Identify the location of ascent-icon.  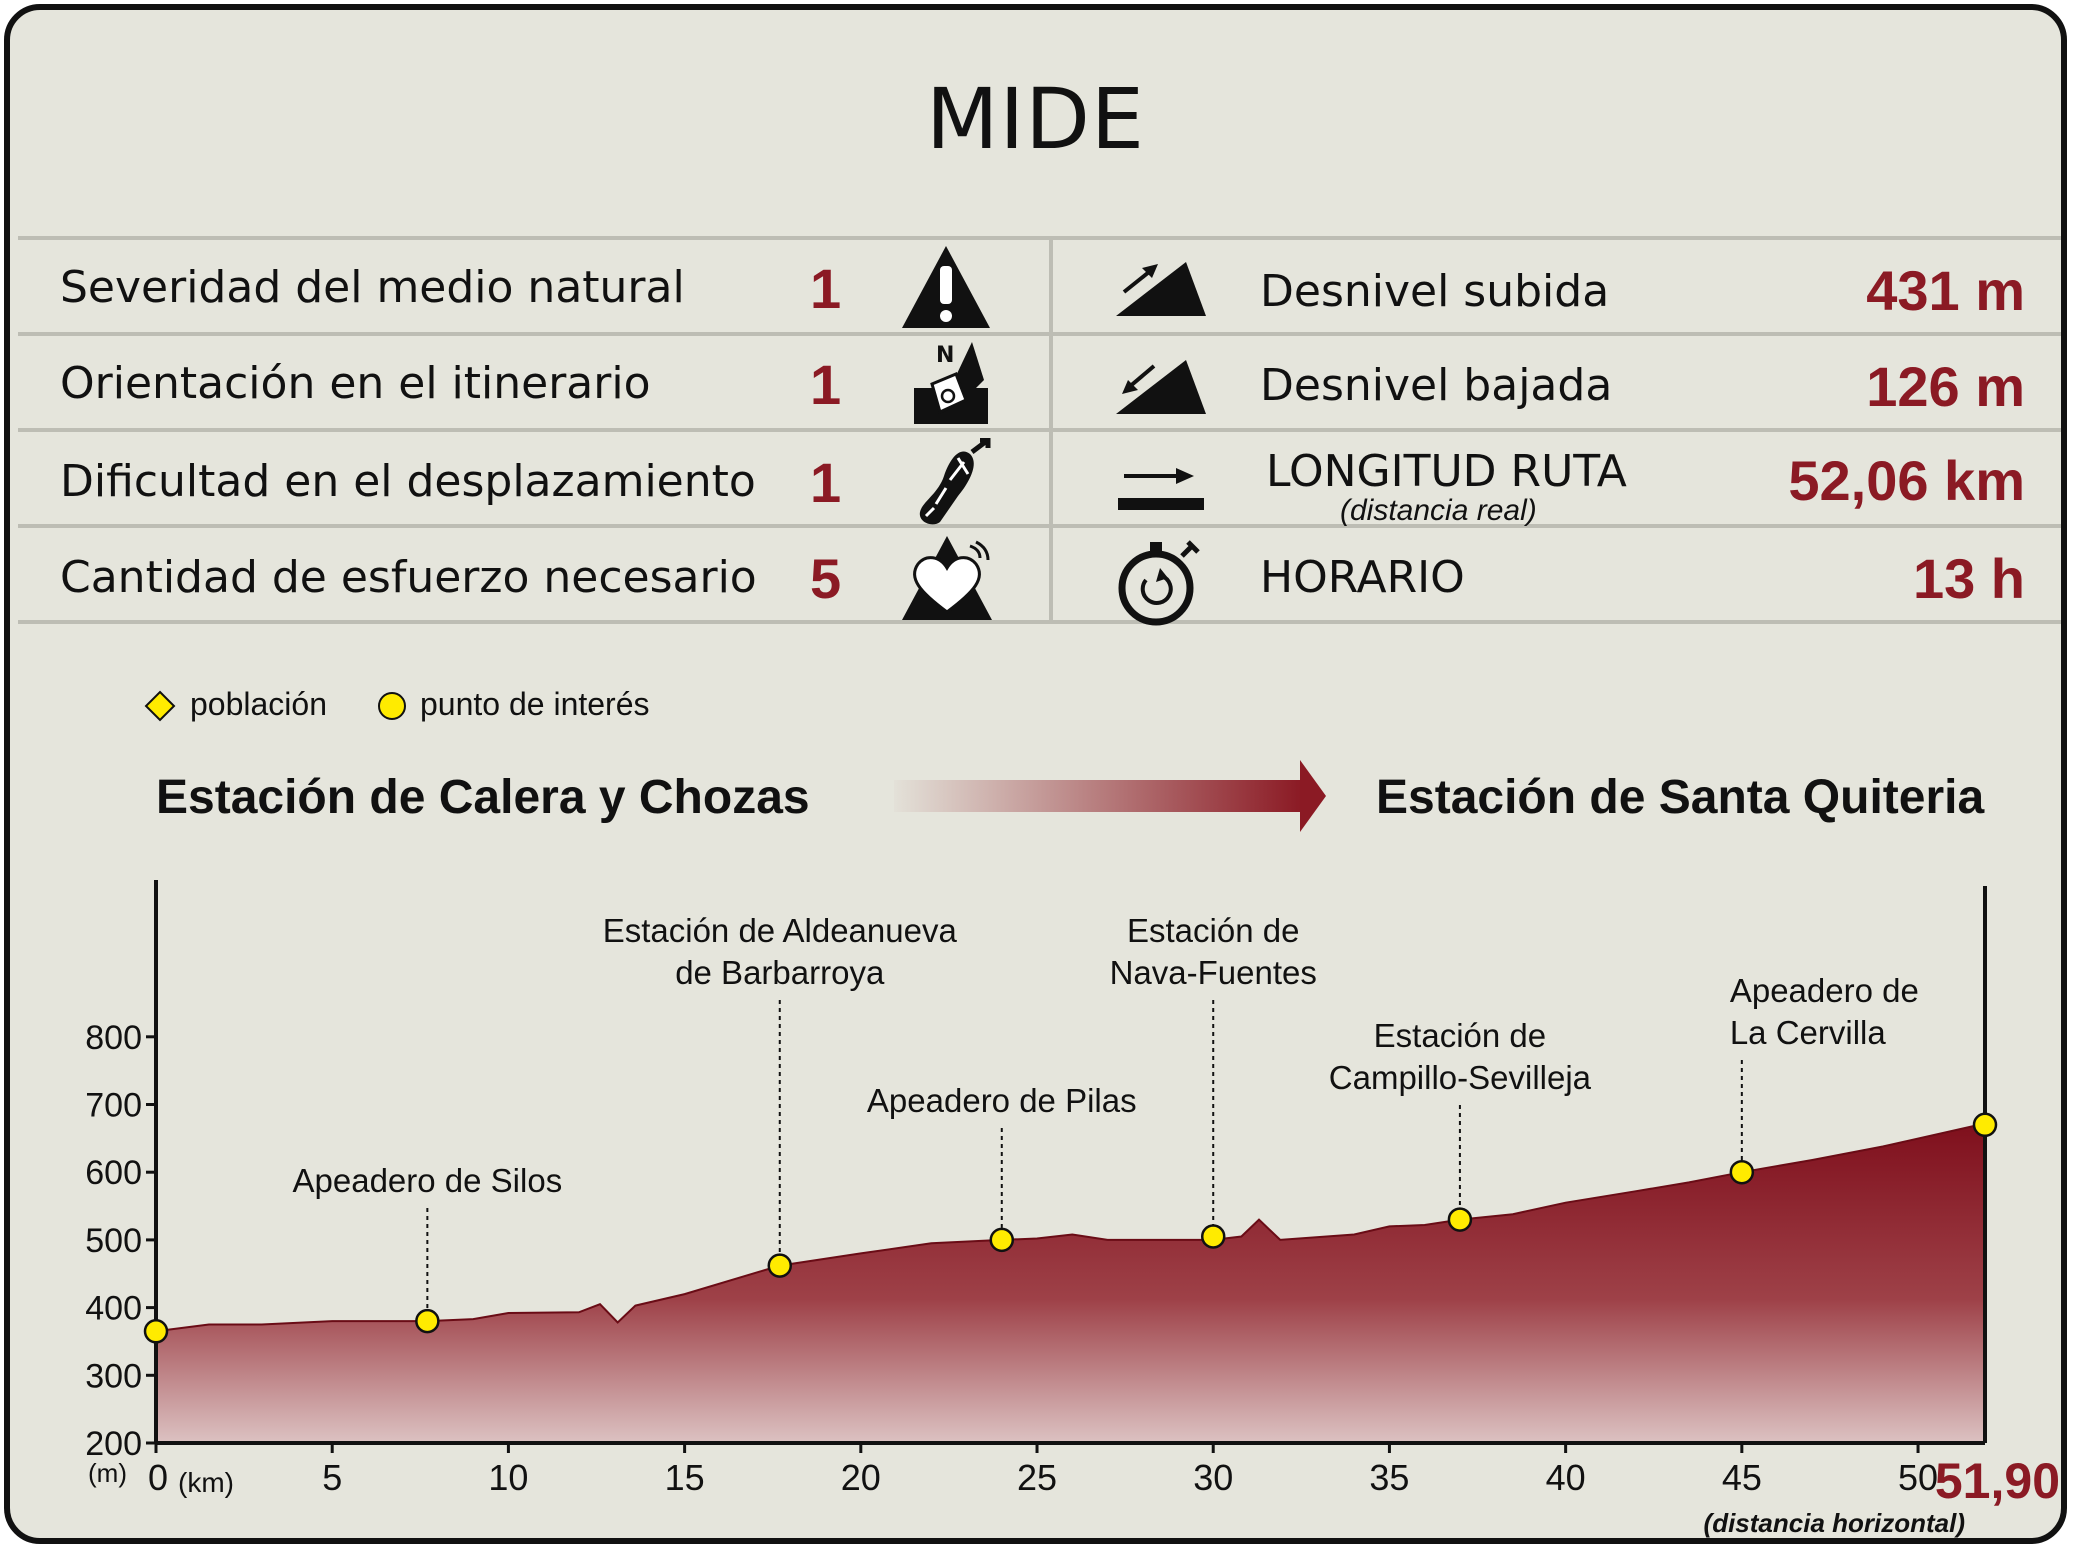
(1161, 289).